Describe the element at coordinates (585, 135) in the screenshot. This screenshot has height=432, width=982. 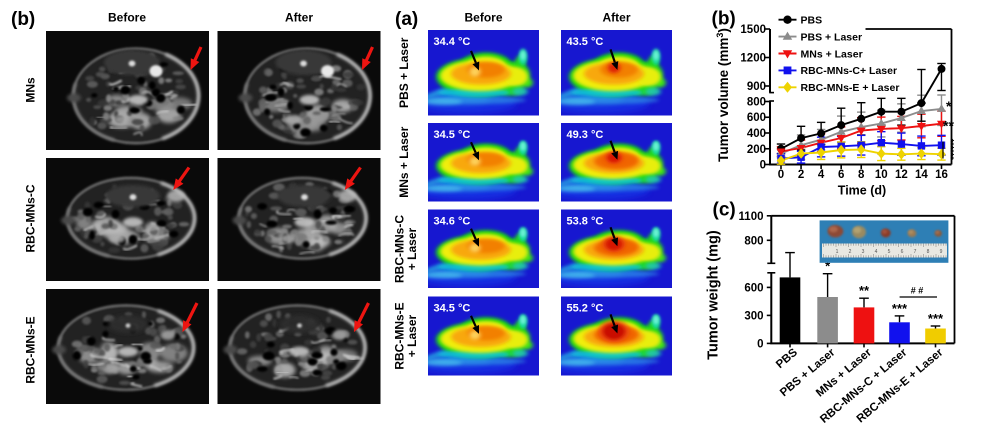
I see `svg-text: 49.3 °C` at that location.